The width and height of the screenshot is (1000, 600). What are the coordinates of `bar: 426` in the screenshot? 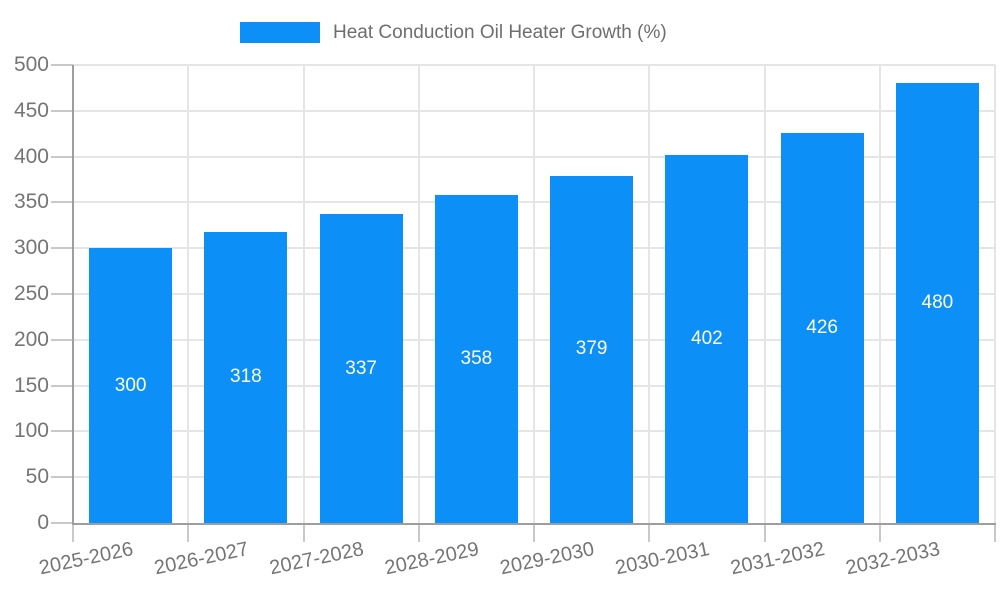 It's located at (822, 327).